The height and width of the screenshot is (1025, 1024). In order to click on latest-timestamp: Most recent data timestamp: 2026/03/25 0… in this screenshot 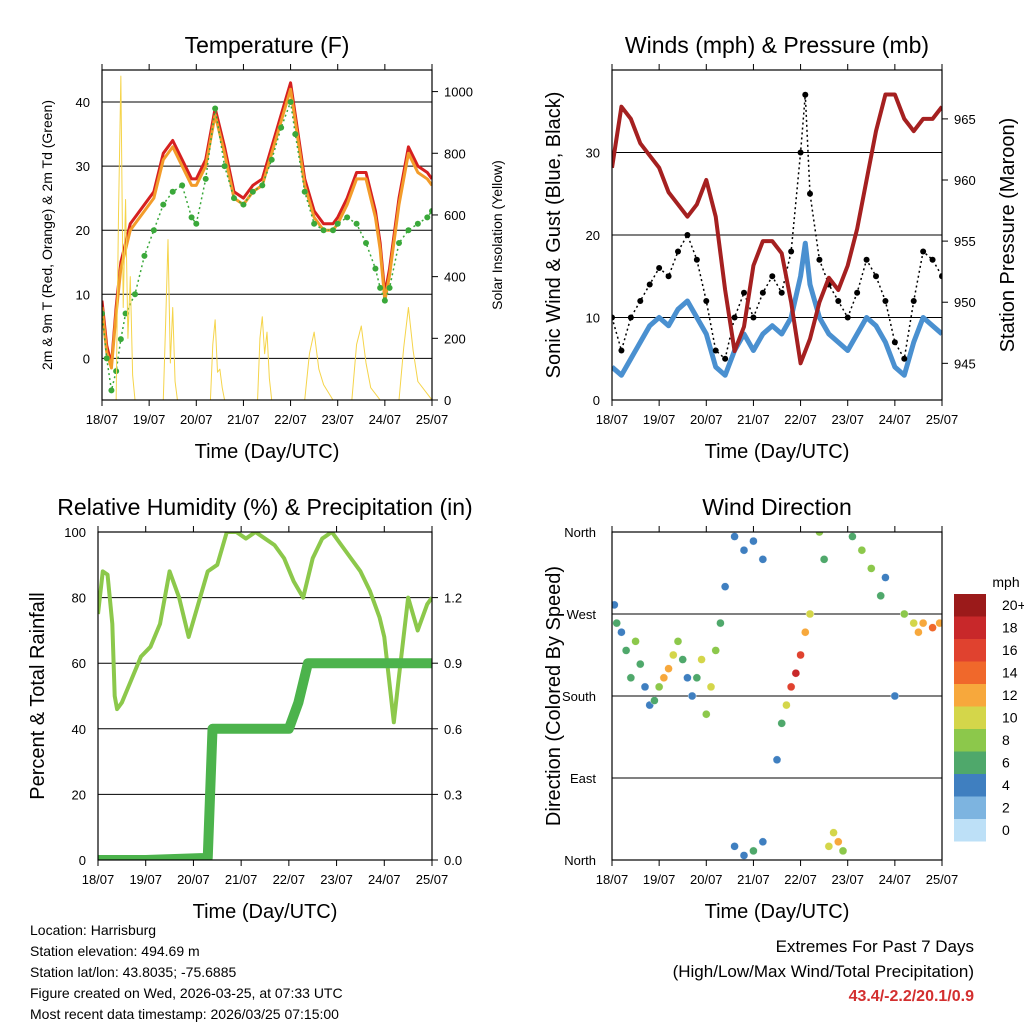, I will do `click(184, 1014)`.